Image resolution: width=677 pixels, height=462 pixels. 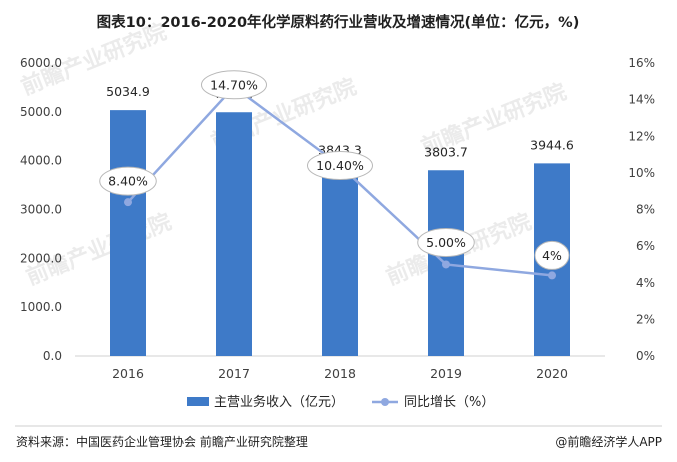 What do you see at coordinates (41, 307) in the screenshot?
I see `left-axis-tick-label: 1000.0` at bounding box center [41, 307].